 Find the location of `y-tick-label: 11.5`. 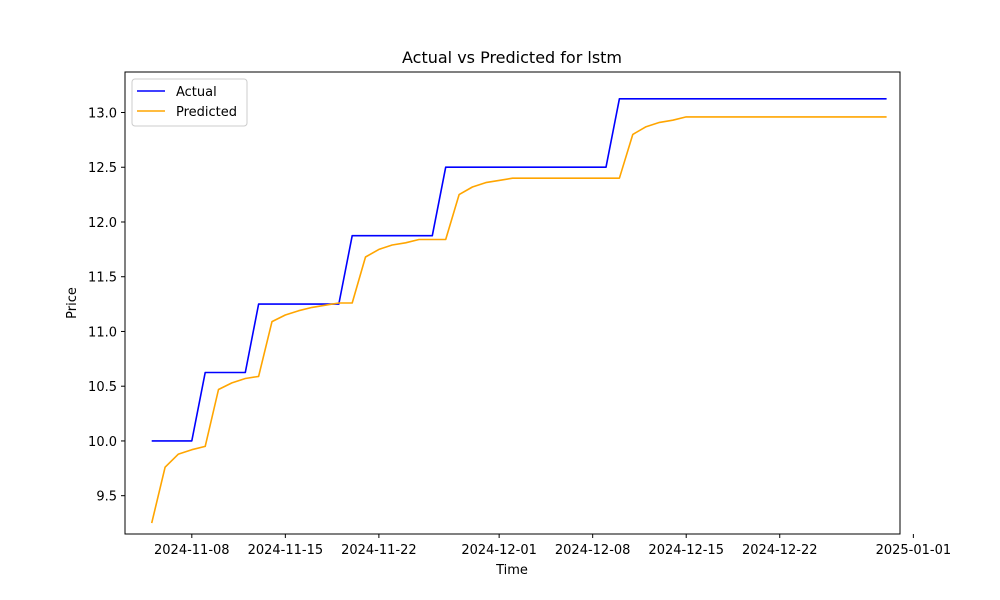

y-tick-label: 11.5 is located at coordinates (102, 278).